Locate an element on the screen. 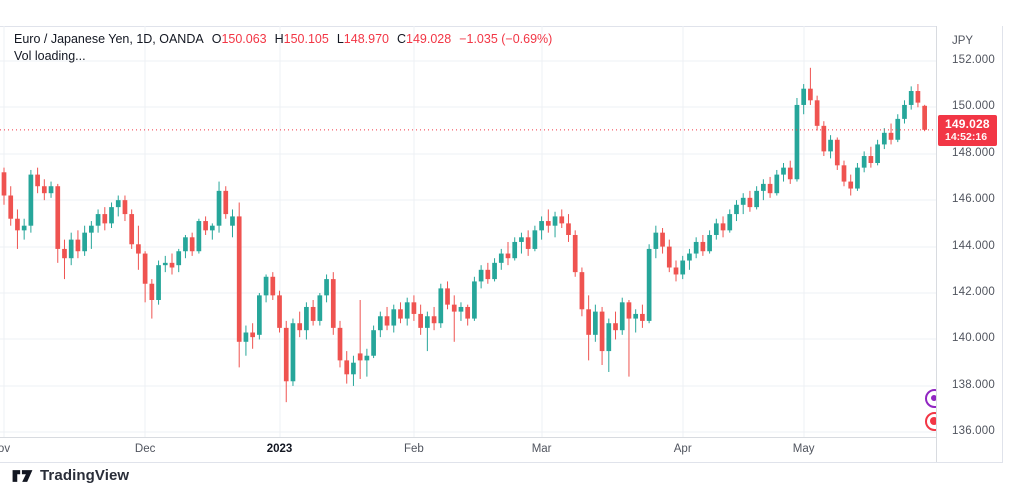 This screenshot has width=1012, height=498. price-tick: 142.000 is located at coordinates (973, 292).